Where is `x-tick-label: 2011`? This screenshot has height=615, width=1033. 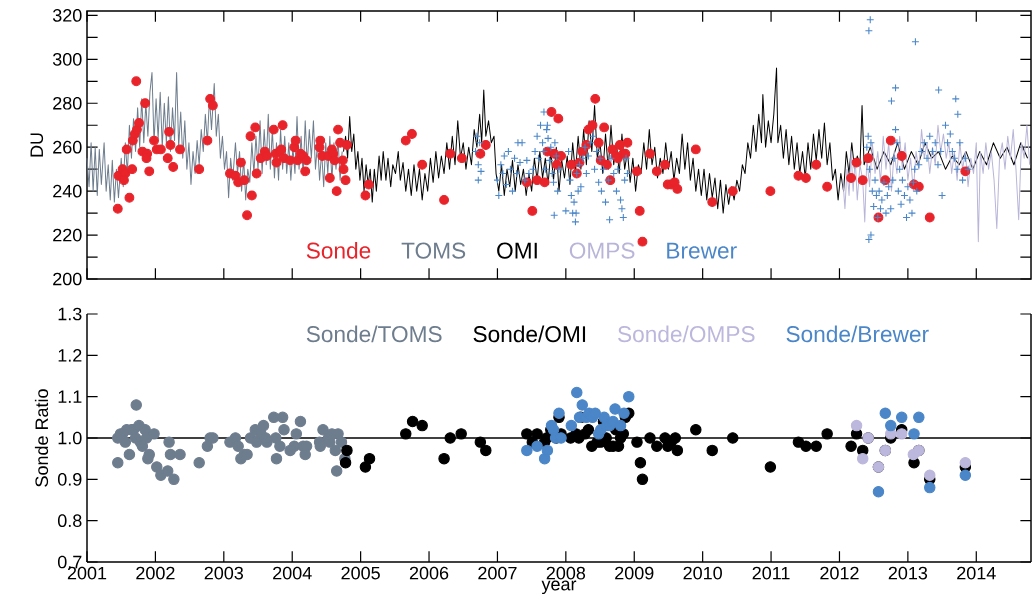
x-tick-label: 2011 is located at coordinates (771, 573).